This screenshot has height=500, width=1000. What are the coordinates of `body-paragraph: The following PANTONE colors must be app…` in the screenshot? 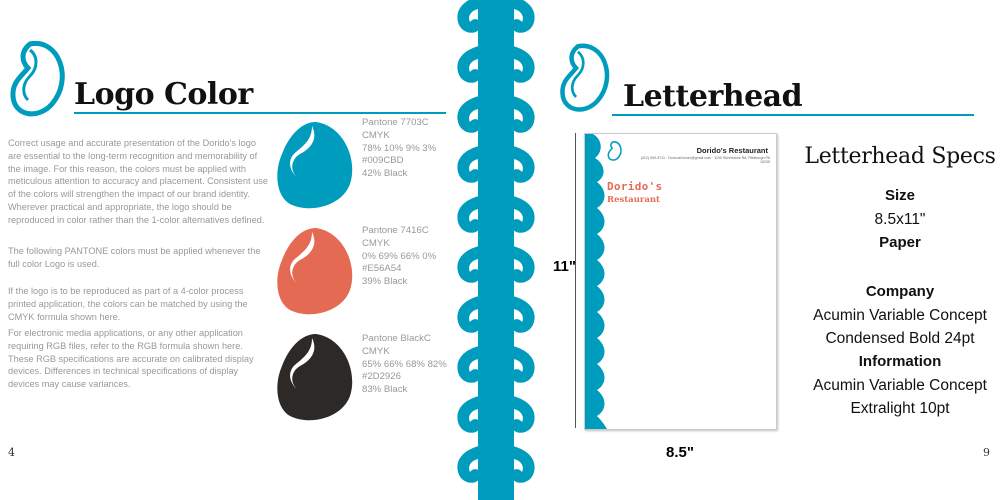 It's located at (134, 257).